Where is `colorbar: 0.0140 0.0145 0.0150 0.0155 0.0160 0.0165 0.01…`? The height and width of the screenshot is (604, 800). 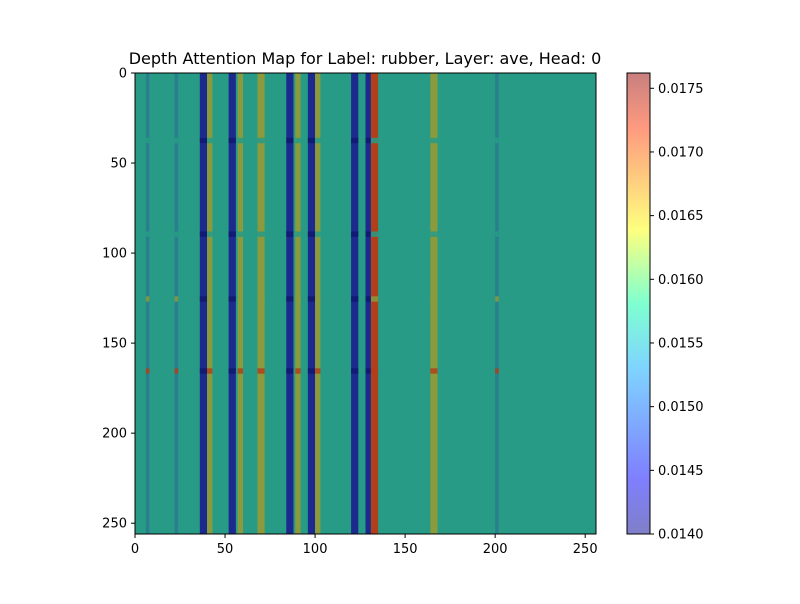 colorbar: 0.0140 0.0145 0.0150 0.0155 0.0160 0.0165 0.01… is located at coordinates (665, 307).